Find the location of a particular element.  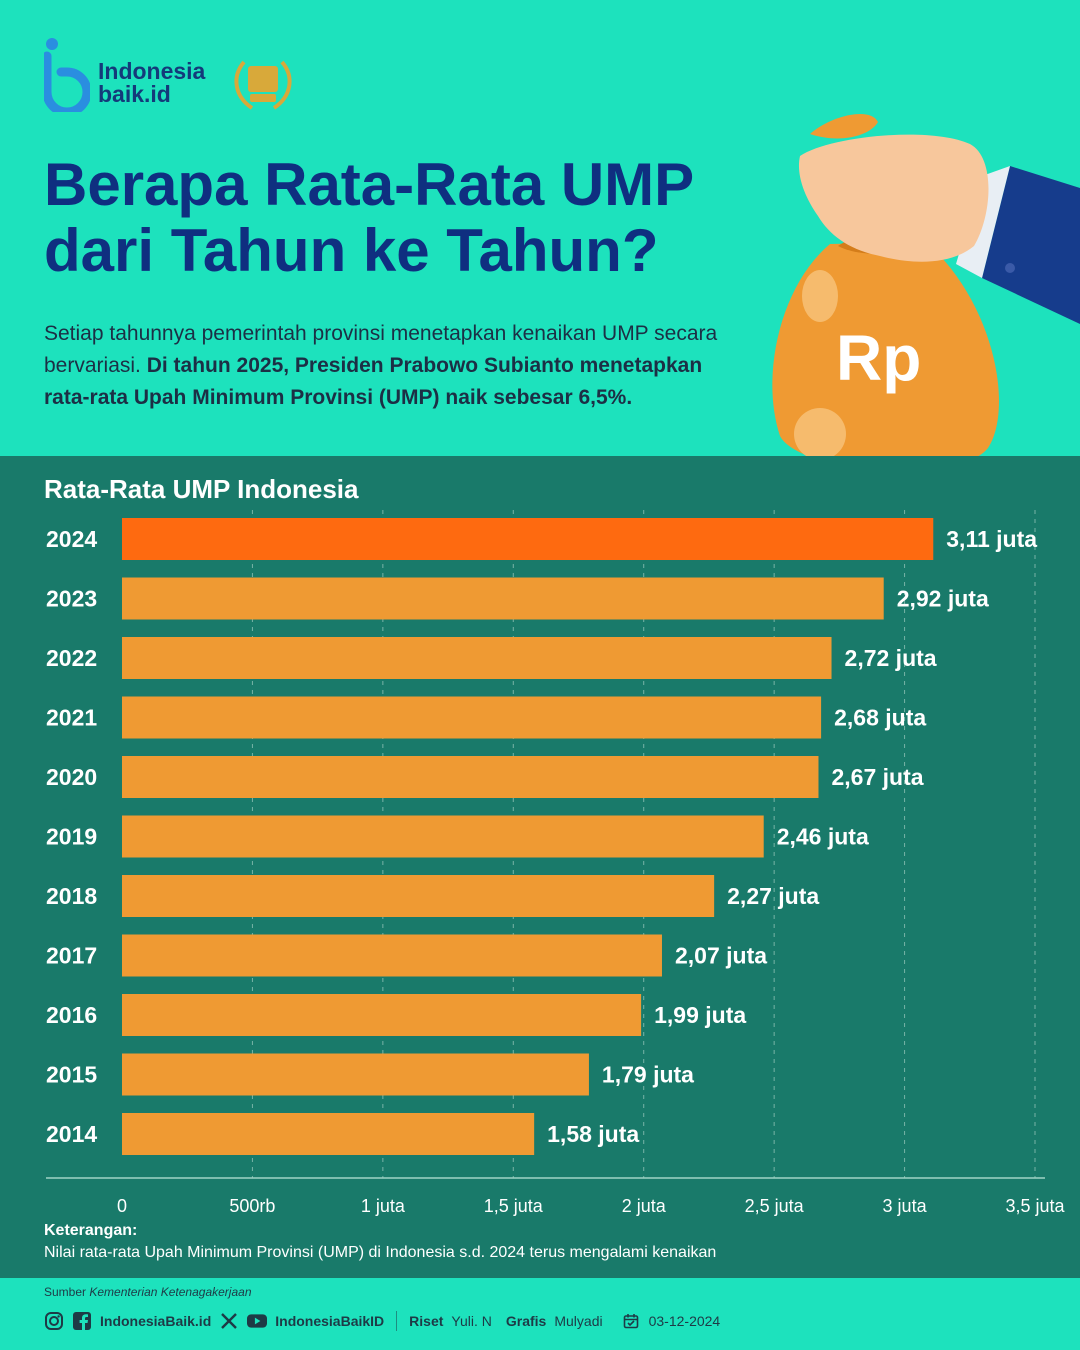

facebook-icon is located at coordinates (82, 1321).